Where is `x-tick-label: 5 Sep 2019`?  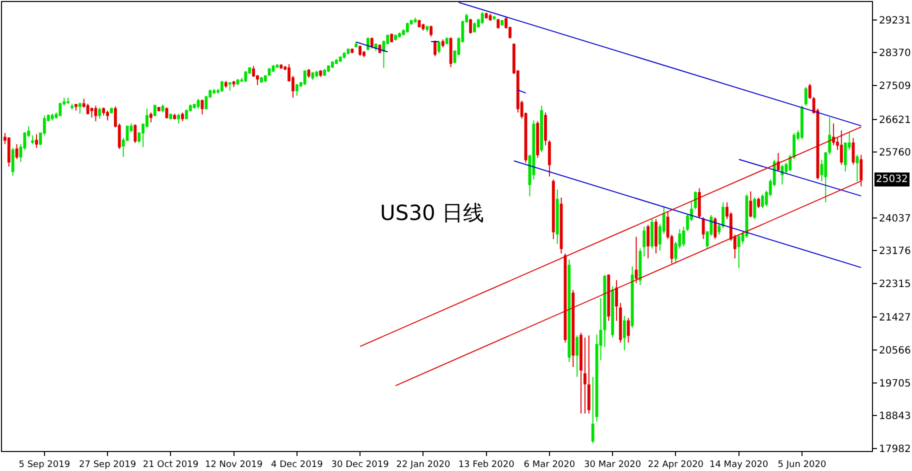
x-tick-label: 5 Sep 2019 is located at coordinates (44, 465).